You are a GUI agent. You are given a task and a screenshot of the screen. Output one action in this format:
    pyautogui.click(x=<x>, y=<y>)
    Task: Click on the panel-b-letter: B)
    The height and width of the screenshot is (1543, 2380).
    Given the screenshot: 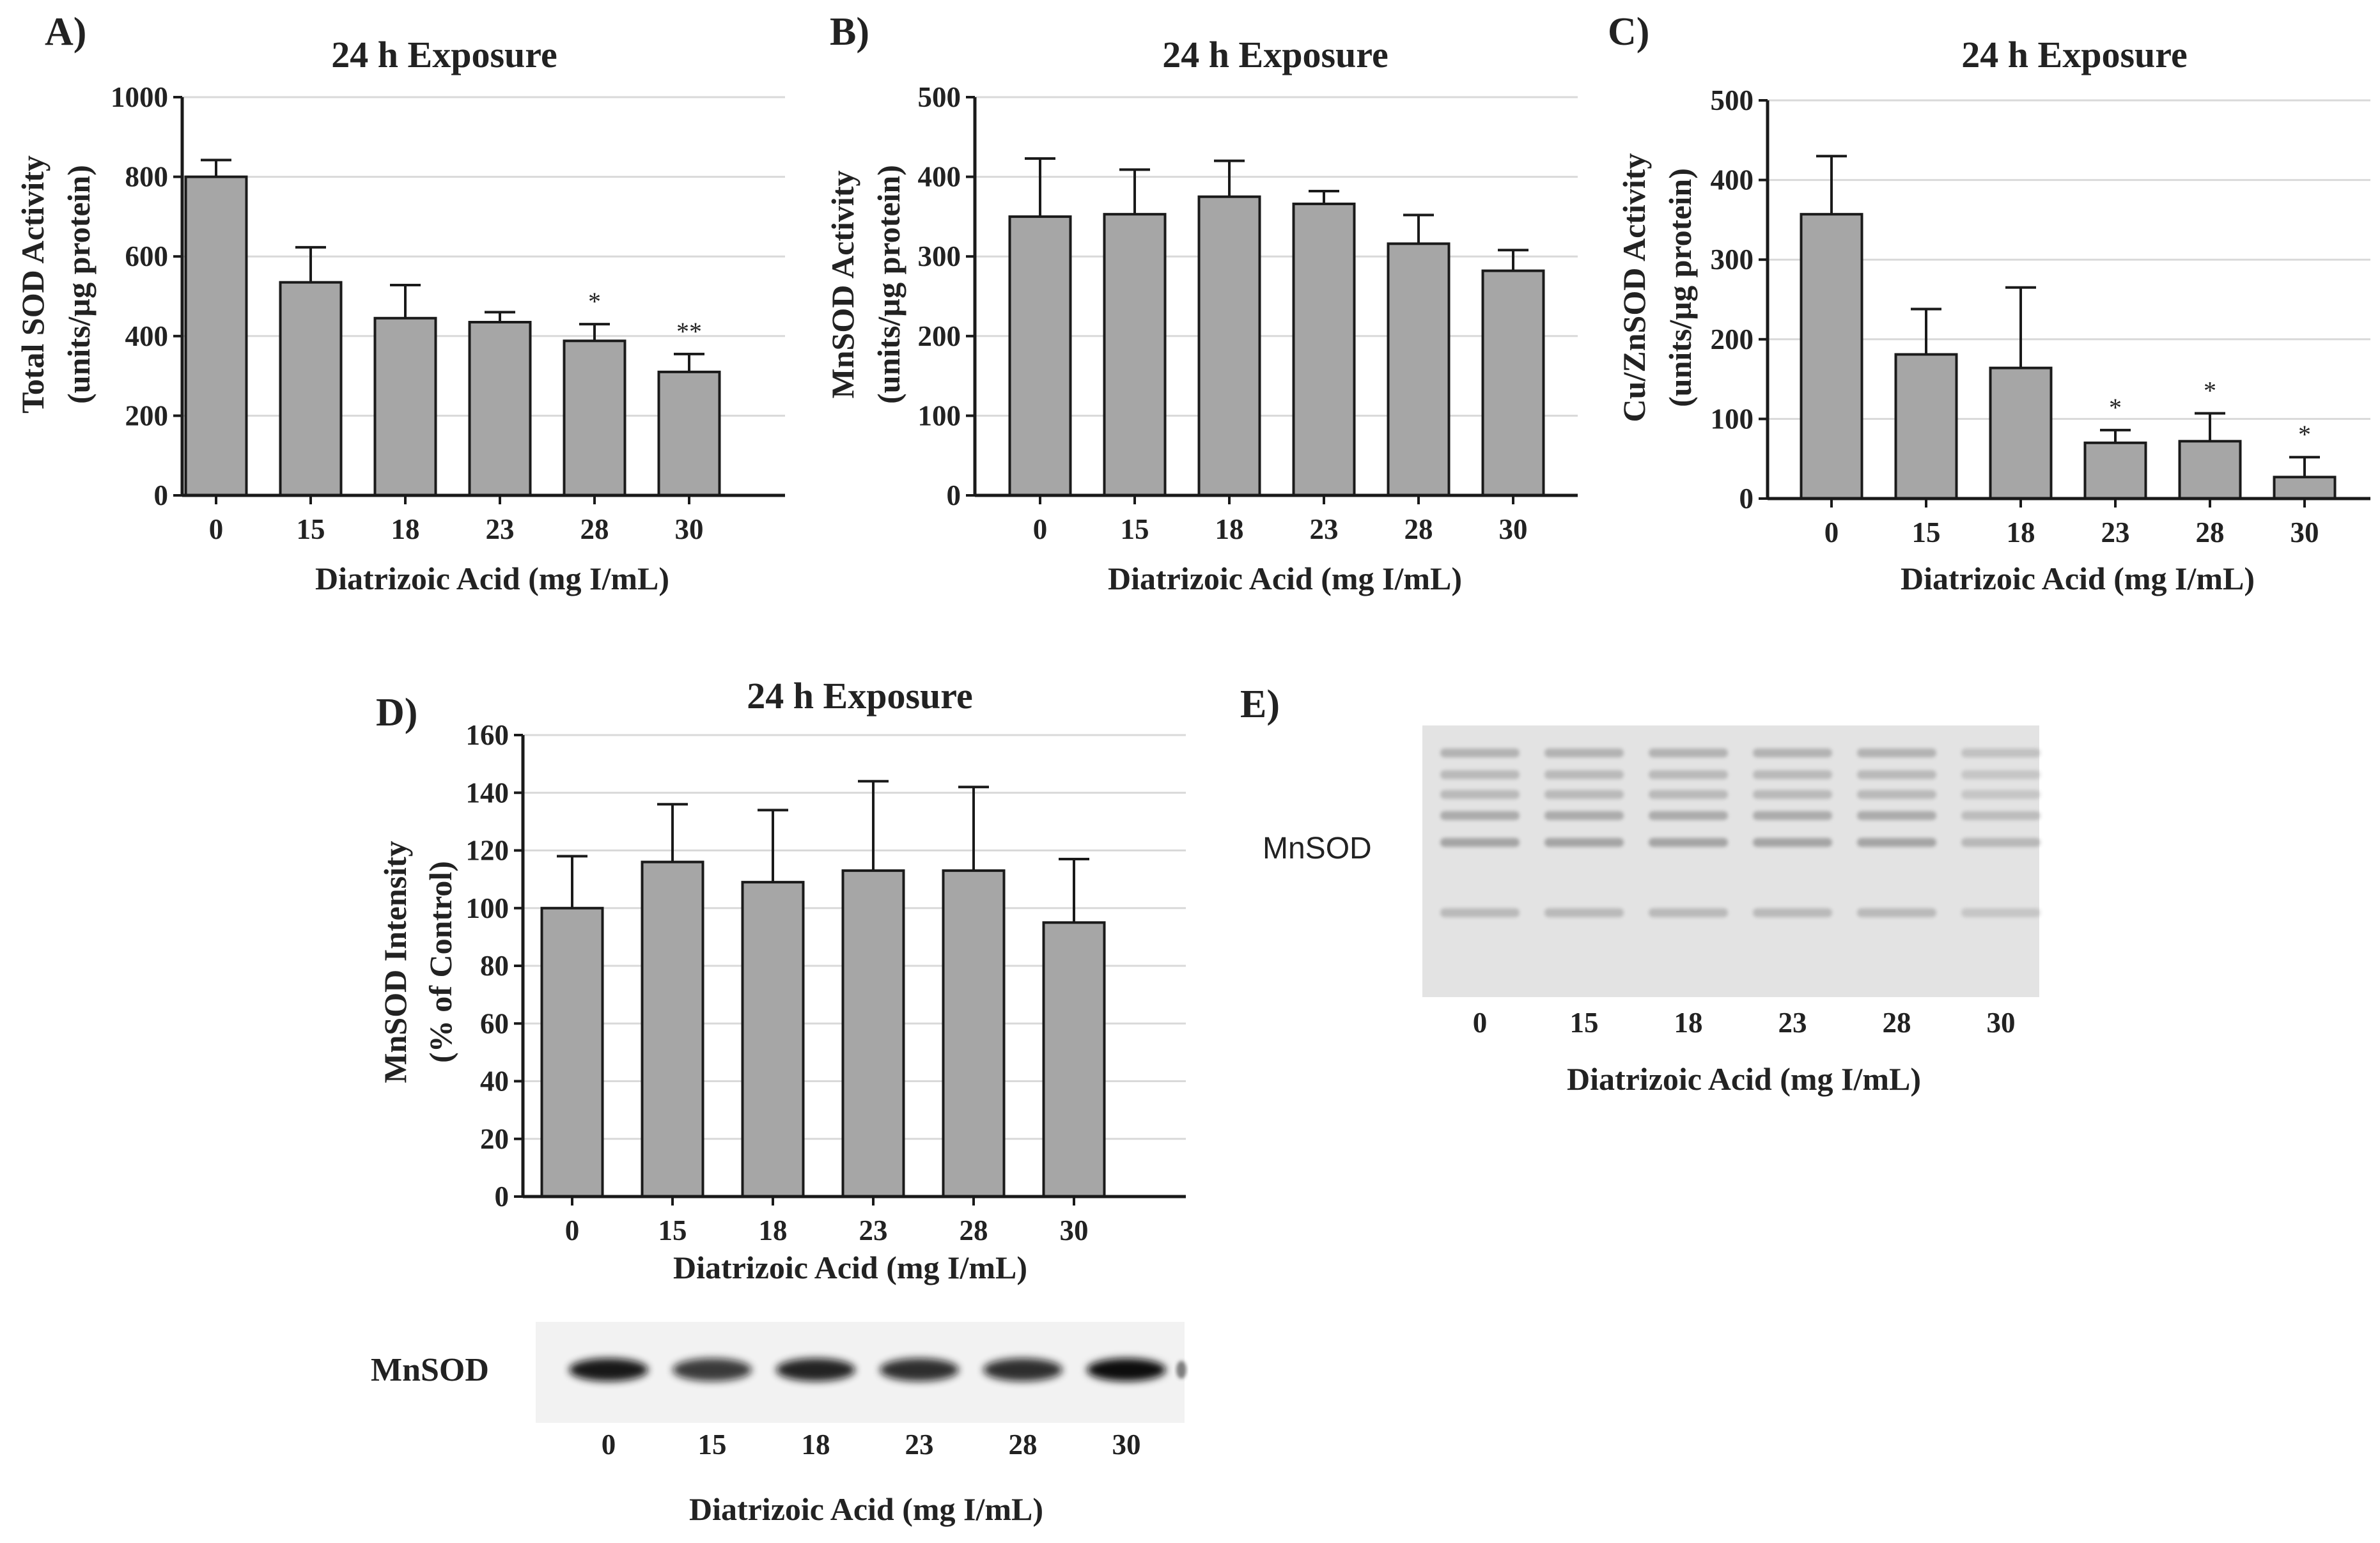 What is the action you would take?
    pyautogui.click(x=849, y=32)
    